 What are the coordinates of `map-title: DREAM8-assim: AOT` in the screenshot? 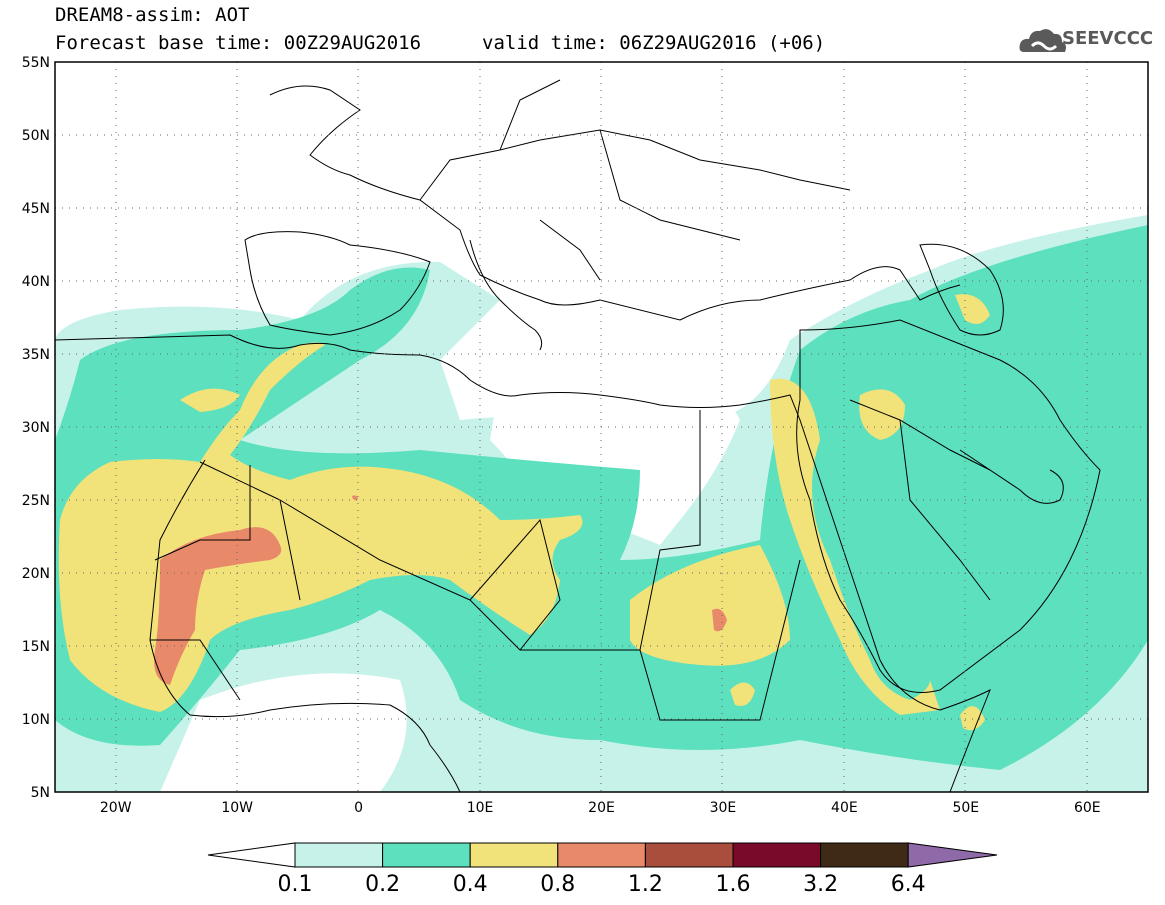 It's located at (152, 15).